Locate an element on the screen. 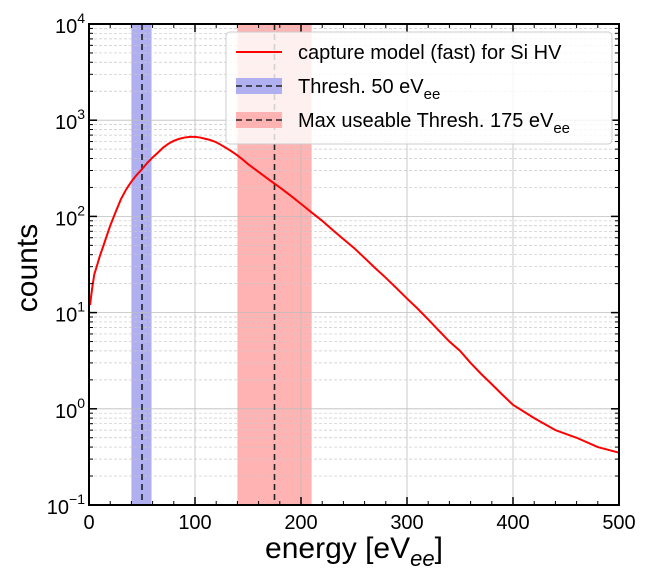  x-tick-label: 500 is located at coordinates (618, 523).